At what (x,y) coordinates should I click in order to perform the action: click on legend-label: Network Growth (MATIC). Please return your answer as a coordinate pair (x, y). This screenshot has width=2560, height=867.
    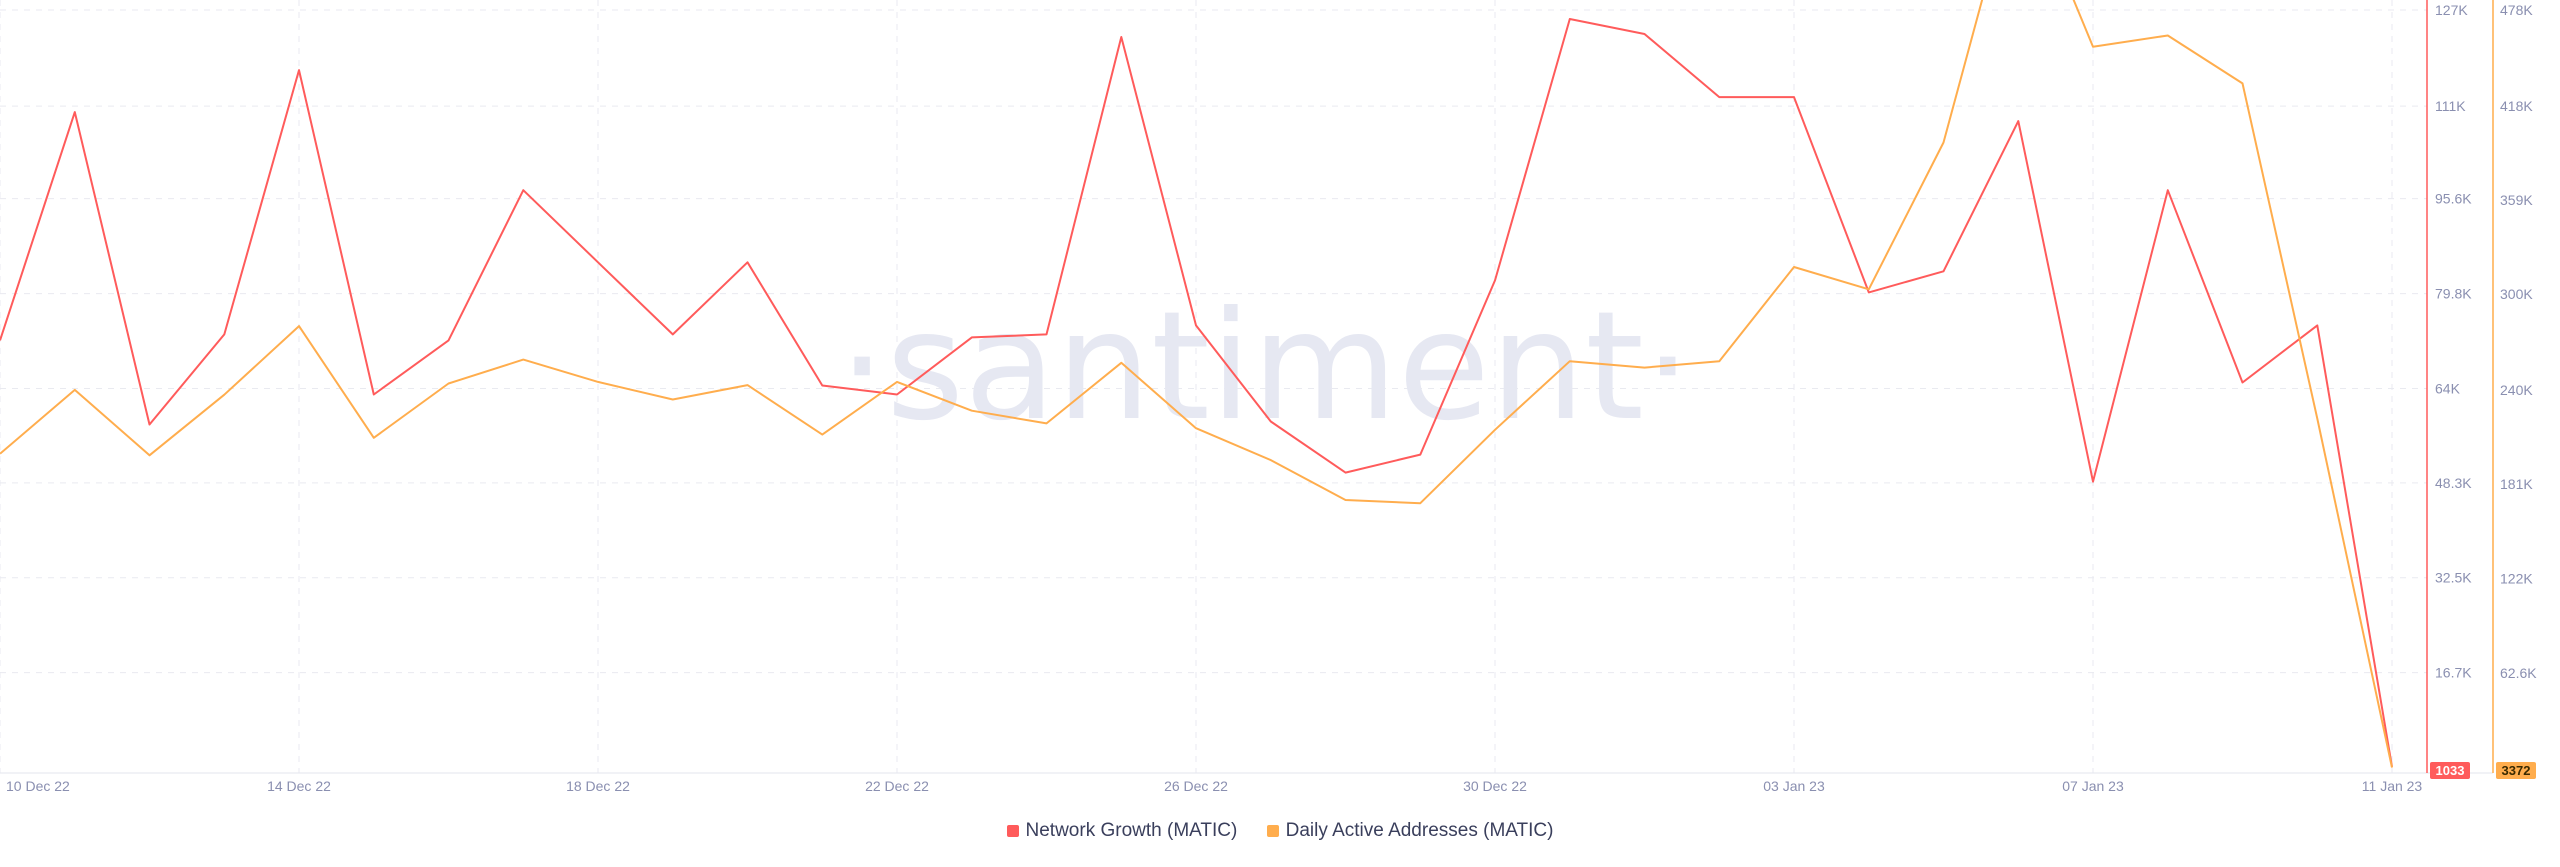
    Looking at the image, I should click on (1131, 830).